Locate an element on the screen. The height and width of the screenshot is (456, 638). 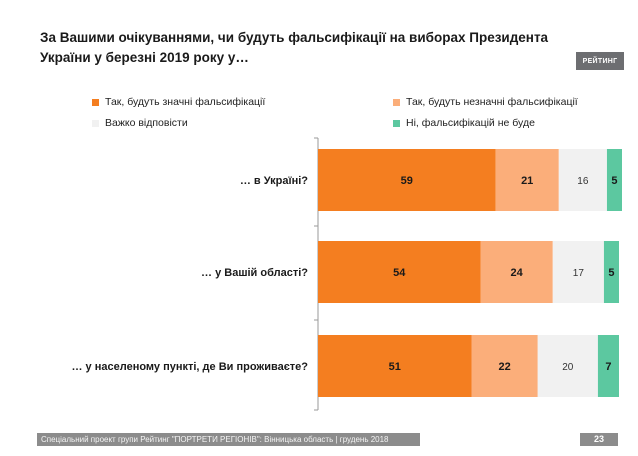
rating-logo: РЕЙТИНГ is located at coordinates (600, 61).